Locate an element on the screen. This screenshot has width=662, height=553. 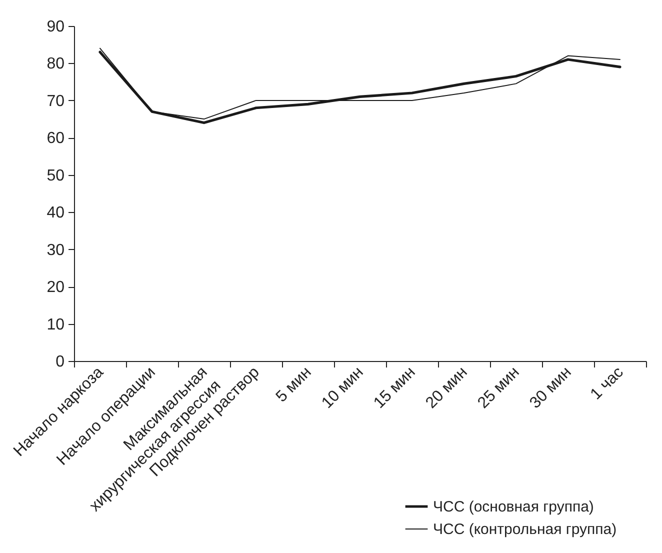
y-tick-label: 0 is located at coordinates (60, 362).